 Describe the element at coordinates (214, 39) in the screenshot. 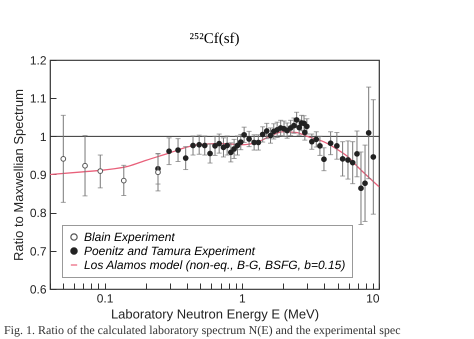

I see `chart-title: ²⁵²Cf(sf)` at that location.